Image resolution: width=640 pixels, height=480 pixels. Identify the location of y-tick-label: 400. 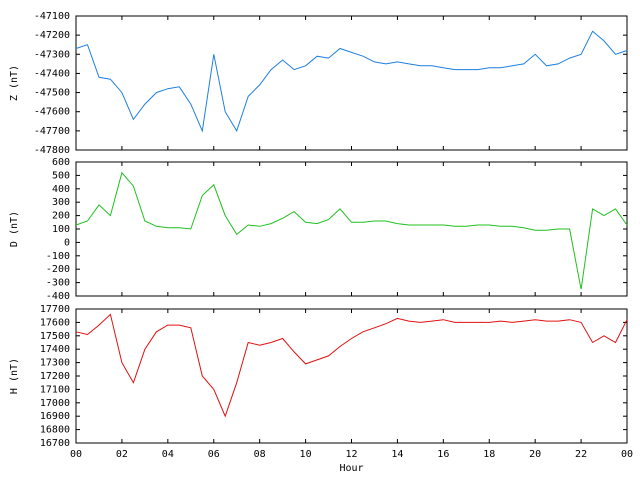
(61, 189).